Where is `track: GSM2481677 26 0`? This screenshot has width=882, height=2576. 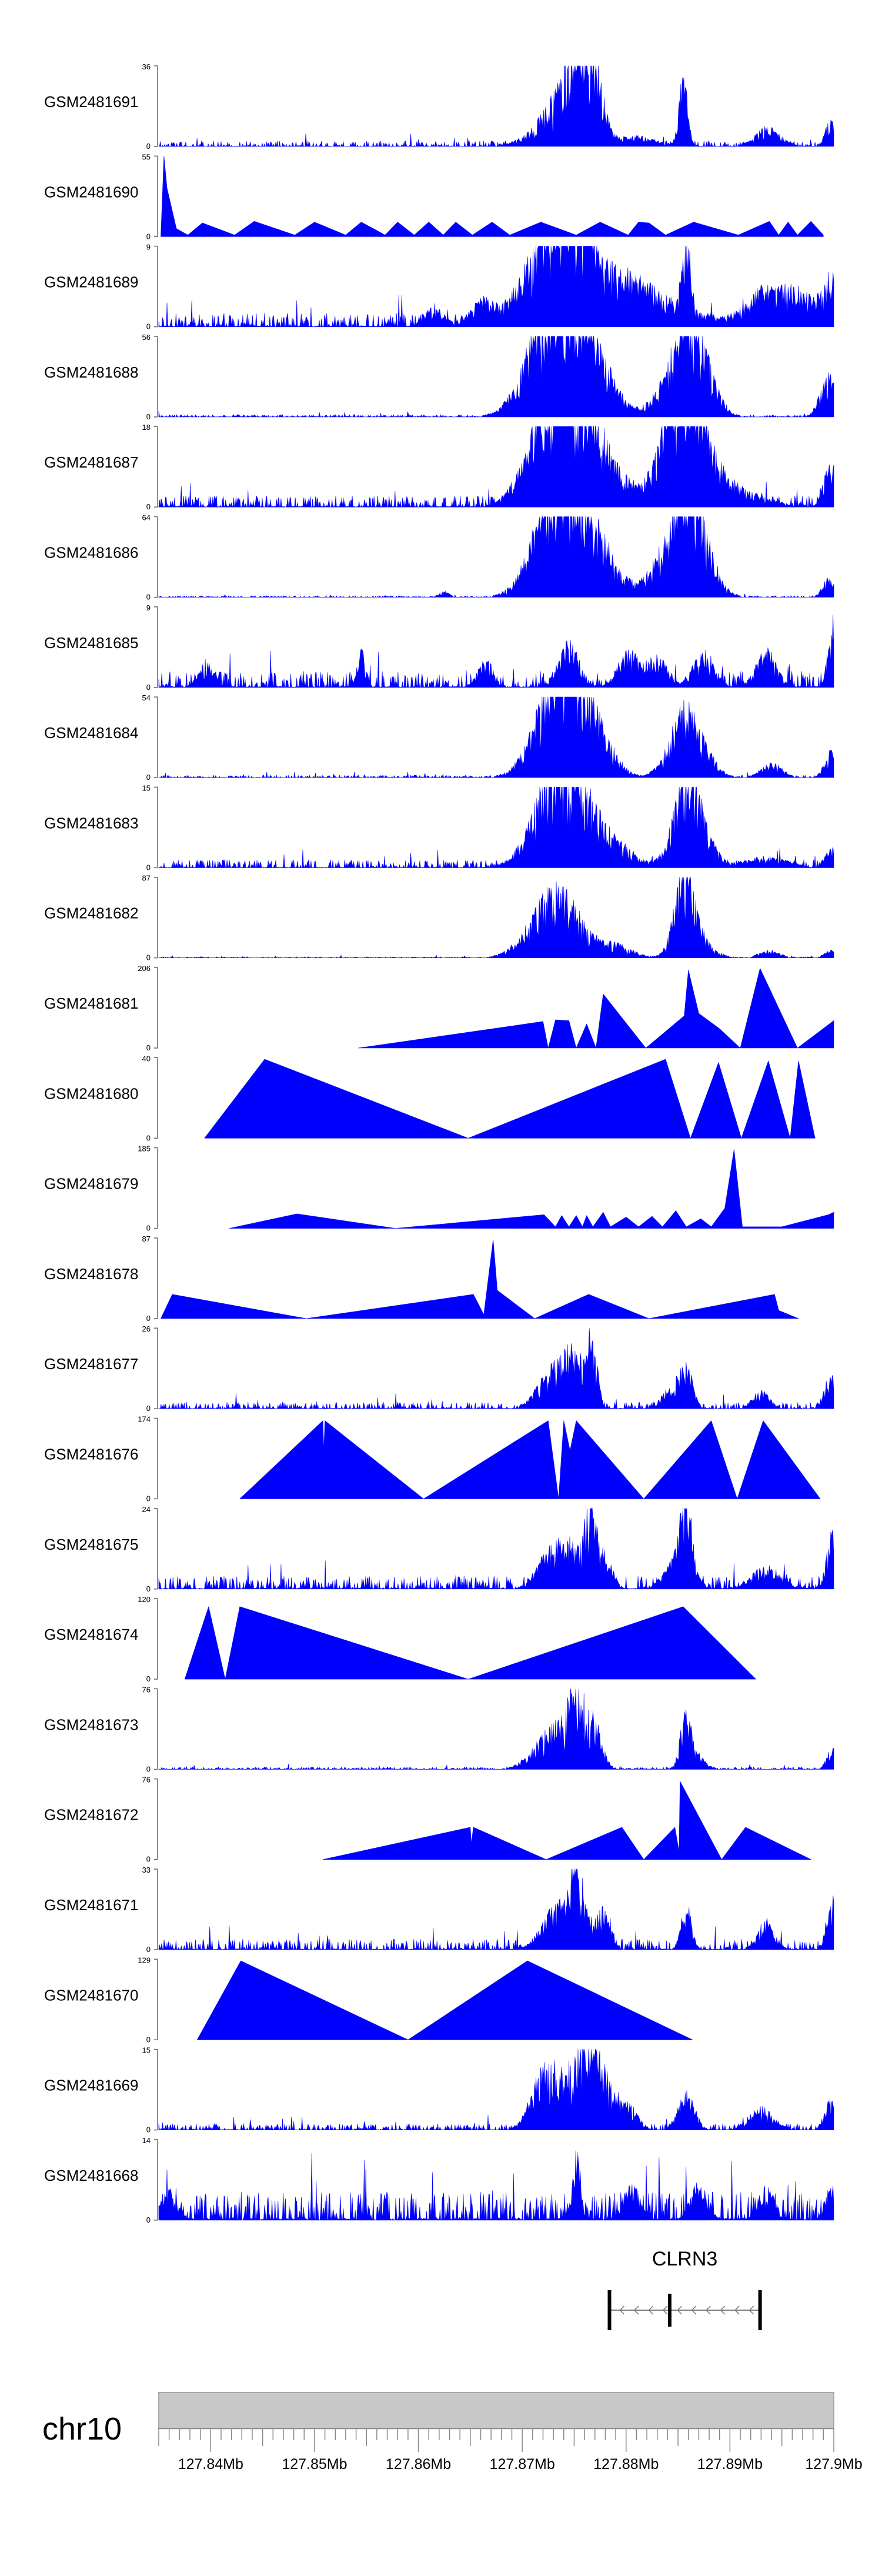
track: GSM2481677 26 0 is located at coordinates (439, 1368).